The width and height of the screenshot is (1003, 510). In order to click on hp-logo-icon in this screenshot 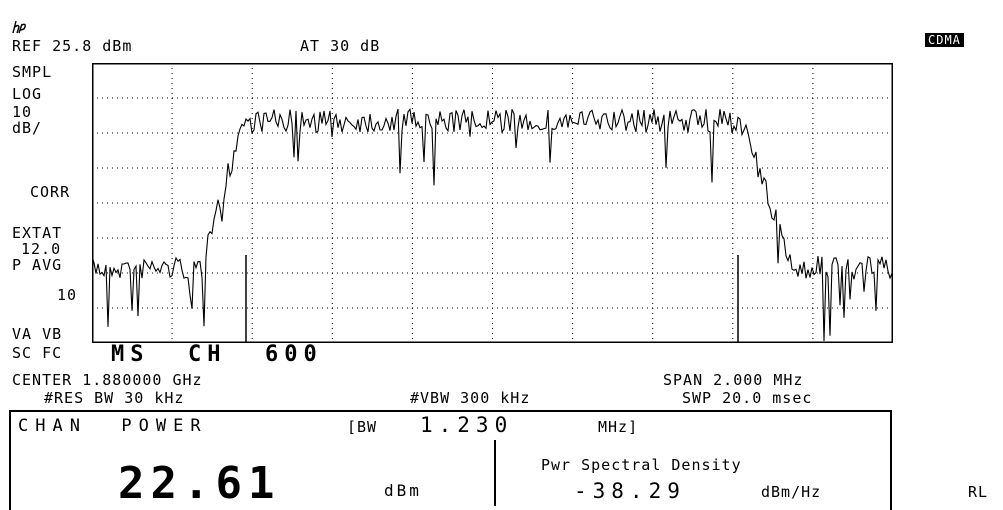, I will do `click(19, 27)`.